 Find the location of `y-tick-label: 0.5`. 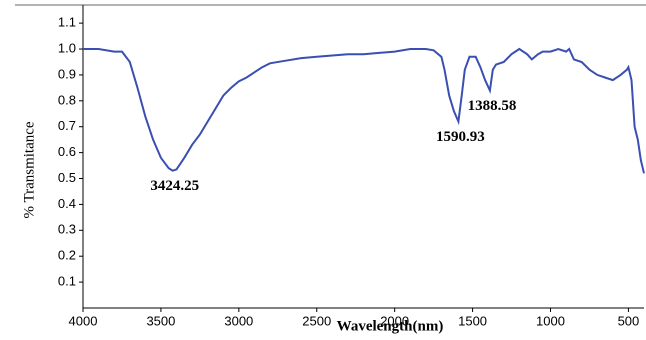

y-tick-label: 0.5 is located at coordinates (67, 177).